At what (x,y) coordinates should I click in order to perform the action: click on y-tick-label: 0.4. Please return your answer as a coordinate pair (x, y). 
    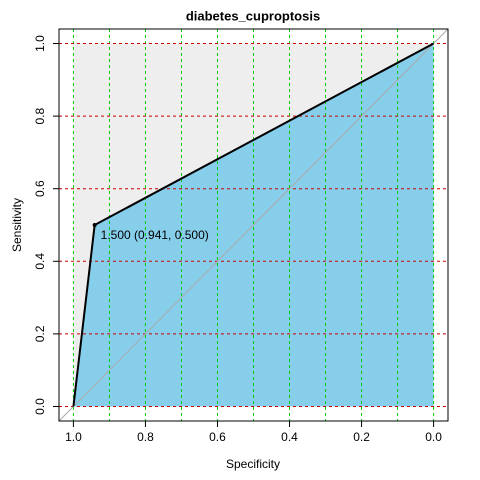
    Looking at the image, I should click on (40, 261).